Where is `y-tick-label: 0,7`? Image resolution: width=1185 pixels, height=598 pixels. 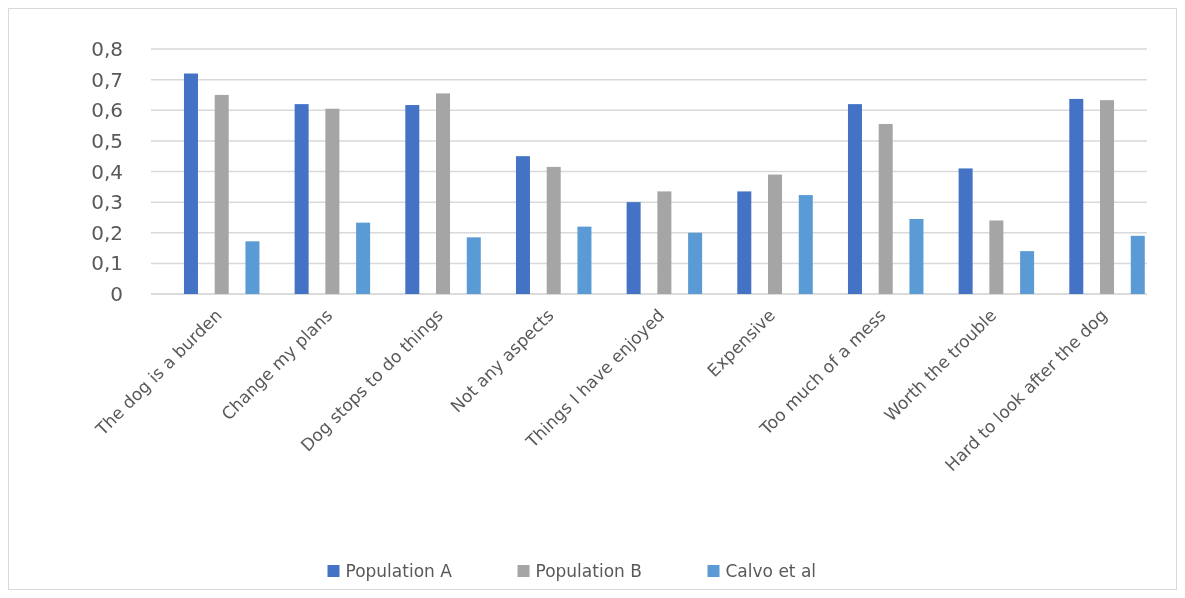 y-tick-label: 0,7 is located at coordinates (107, 79).